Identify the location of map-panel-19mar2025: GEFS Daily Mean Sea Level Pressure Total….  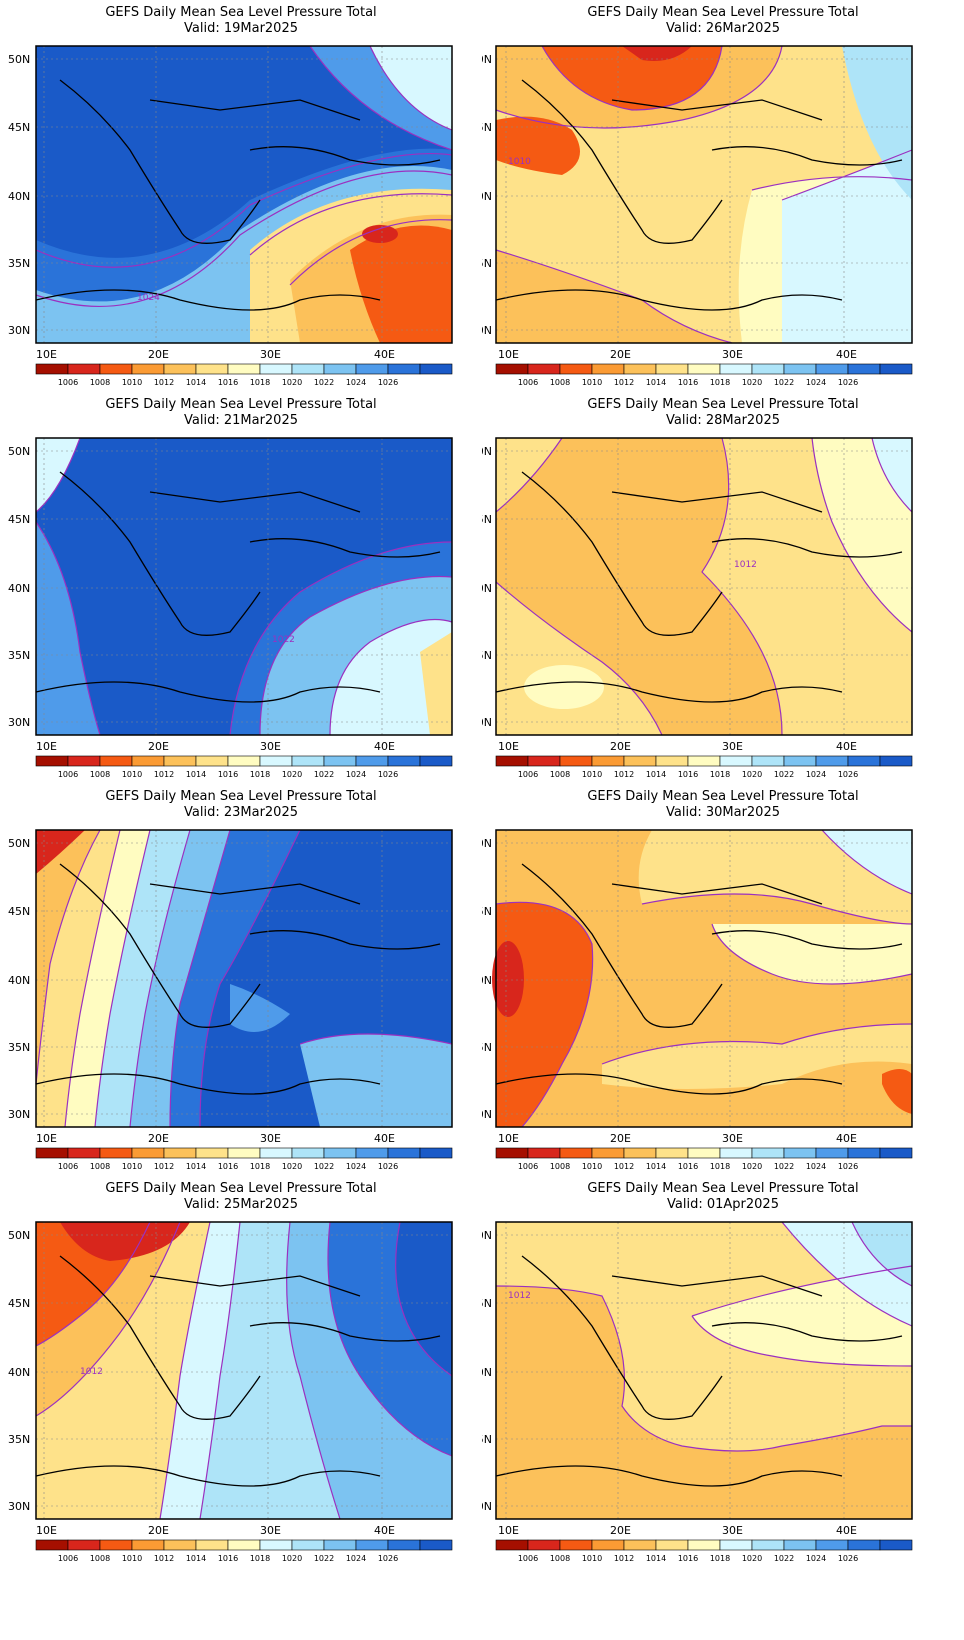
(241, 205).